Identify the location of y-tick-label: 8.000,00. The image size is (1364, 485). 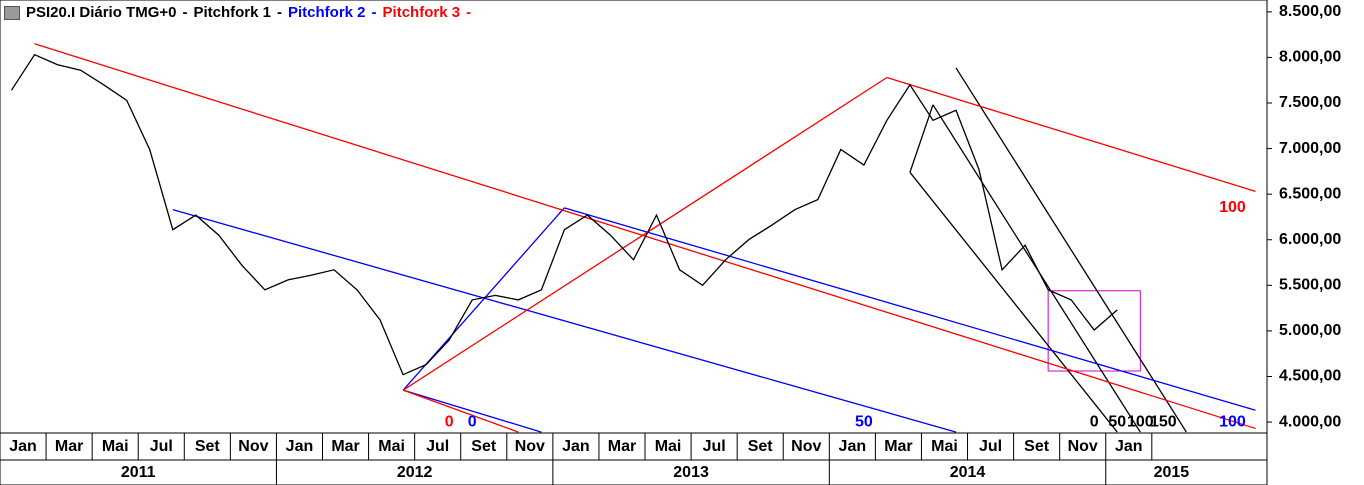
(1310, 57).